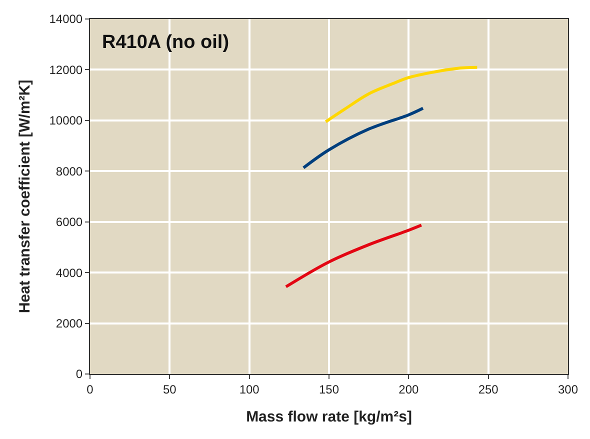  Describe the element at coordinates (329, 389) in the screenshot. I see `x-tick-label: 150` at that location.